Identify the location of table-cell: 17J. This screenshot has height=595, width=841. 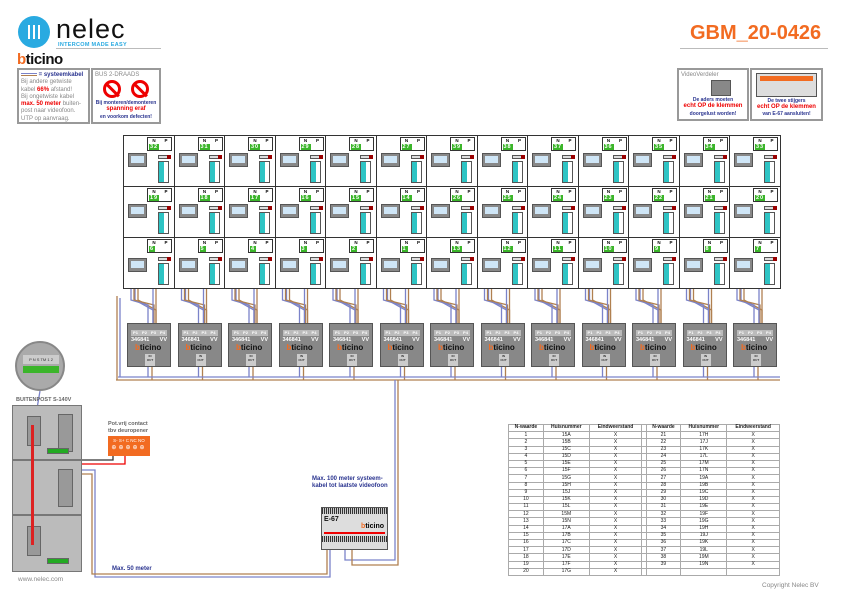
(704, 442).